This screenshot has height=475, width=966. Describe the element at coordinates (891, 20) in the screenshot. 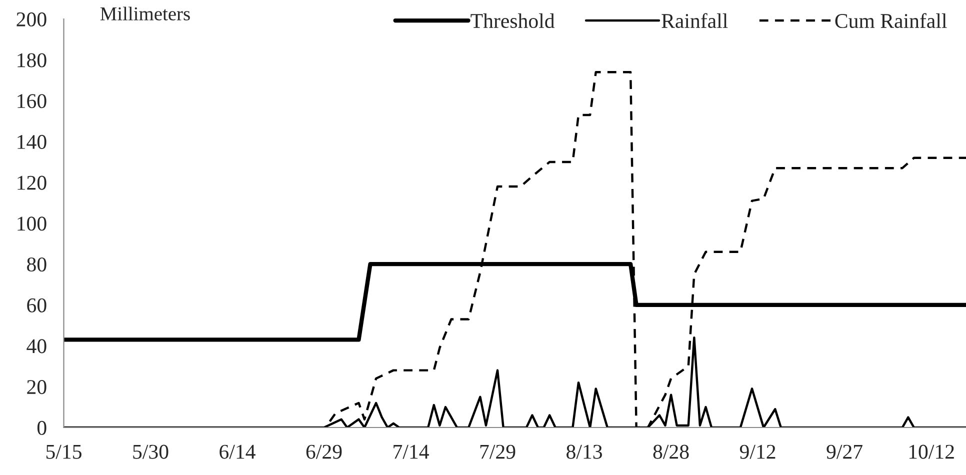

I see `legend-label: Cum Rainfall` at that location.